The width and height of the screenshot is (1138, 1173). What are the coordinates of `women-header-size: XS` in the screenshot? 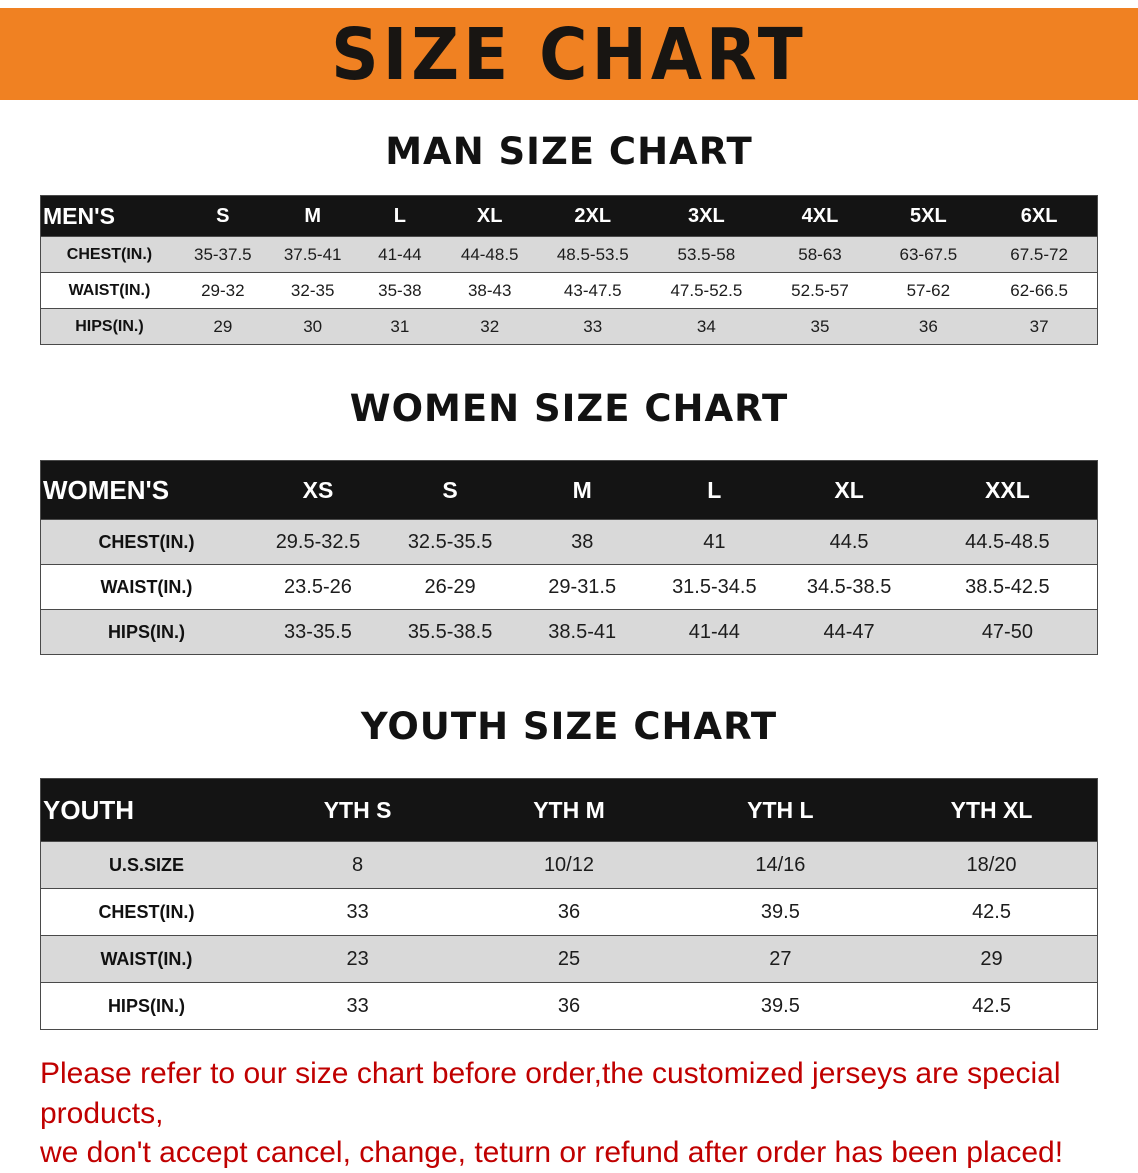 It's located at (318, 489).